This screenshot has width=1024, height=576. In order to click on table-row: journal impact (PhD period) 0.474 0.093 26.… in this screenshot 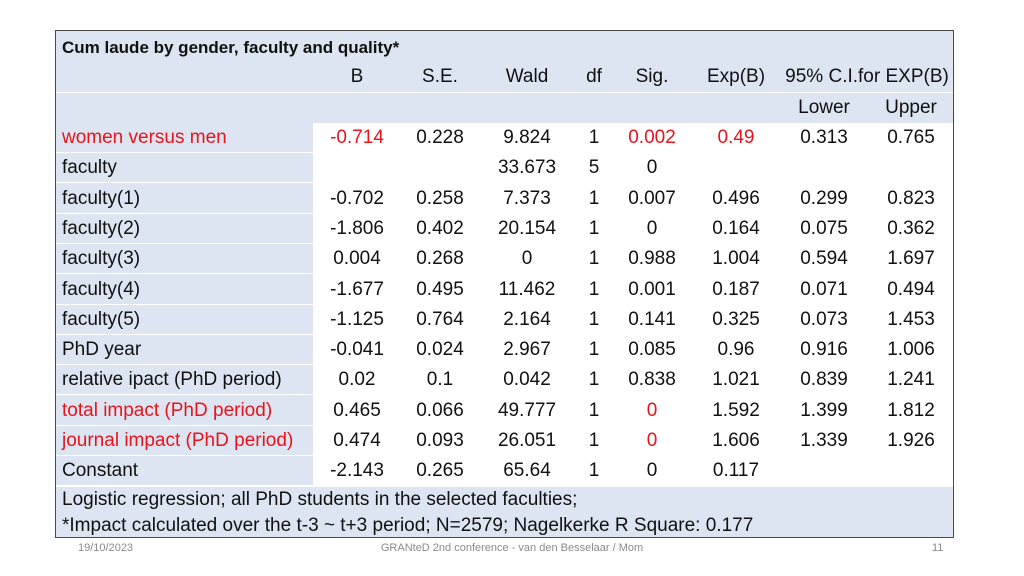, I will do `click(504, 441)`.